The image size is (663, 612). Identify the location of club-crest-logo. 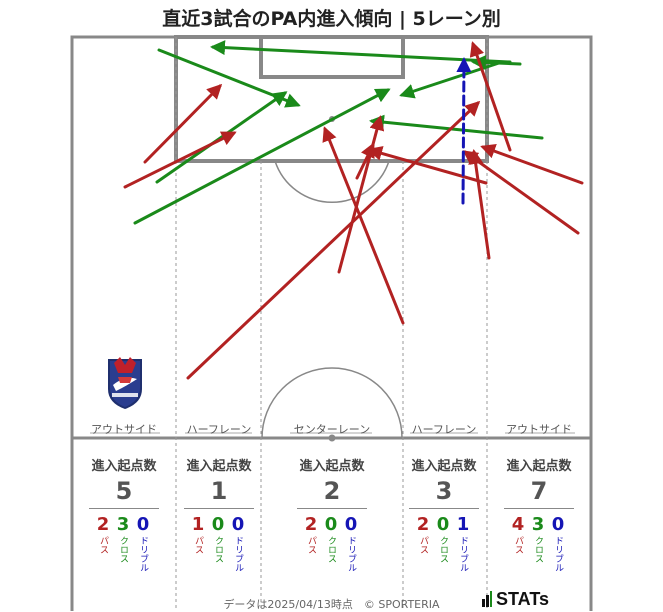
(125, 383).